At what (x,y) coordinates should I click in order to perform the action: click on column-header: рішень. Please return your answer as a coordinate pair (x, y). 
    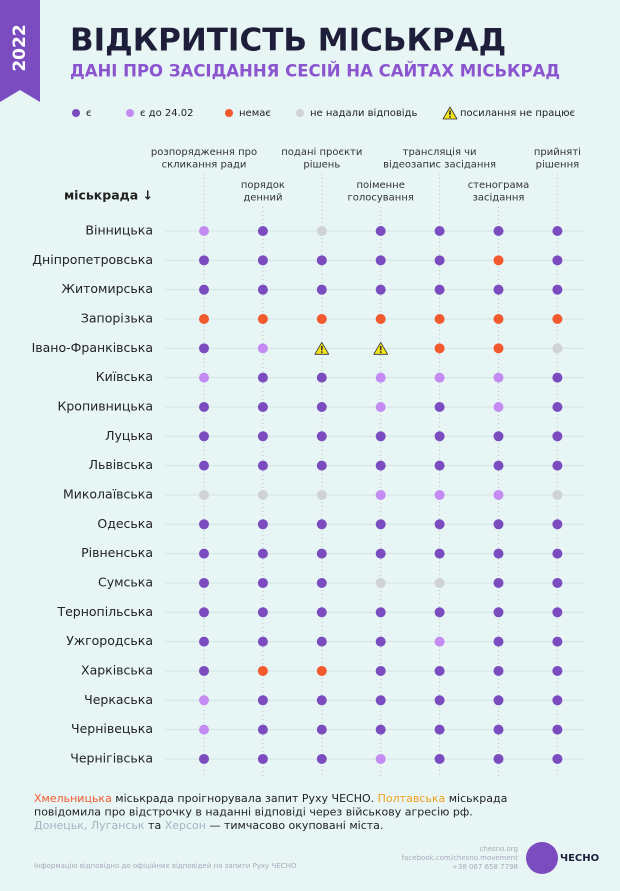
    Looking at the image, I should click on (321, 165).